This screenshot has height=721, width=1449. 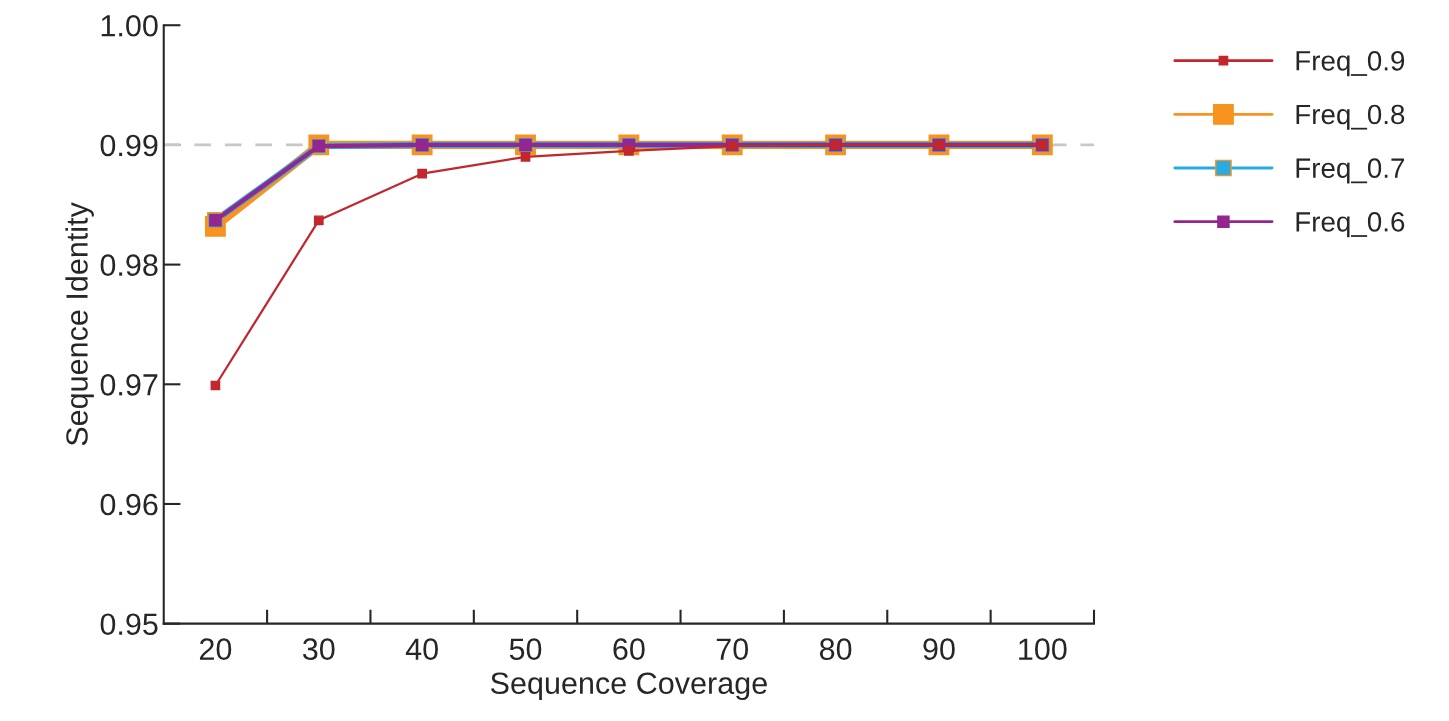 What do you see at coordinates (215, 649) in the screenshot?
I see `x-tick-label: 20` at bounding box center [215, 649].